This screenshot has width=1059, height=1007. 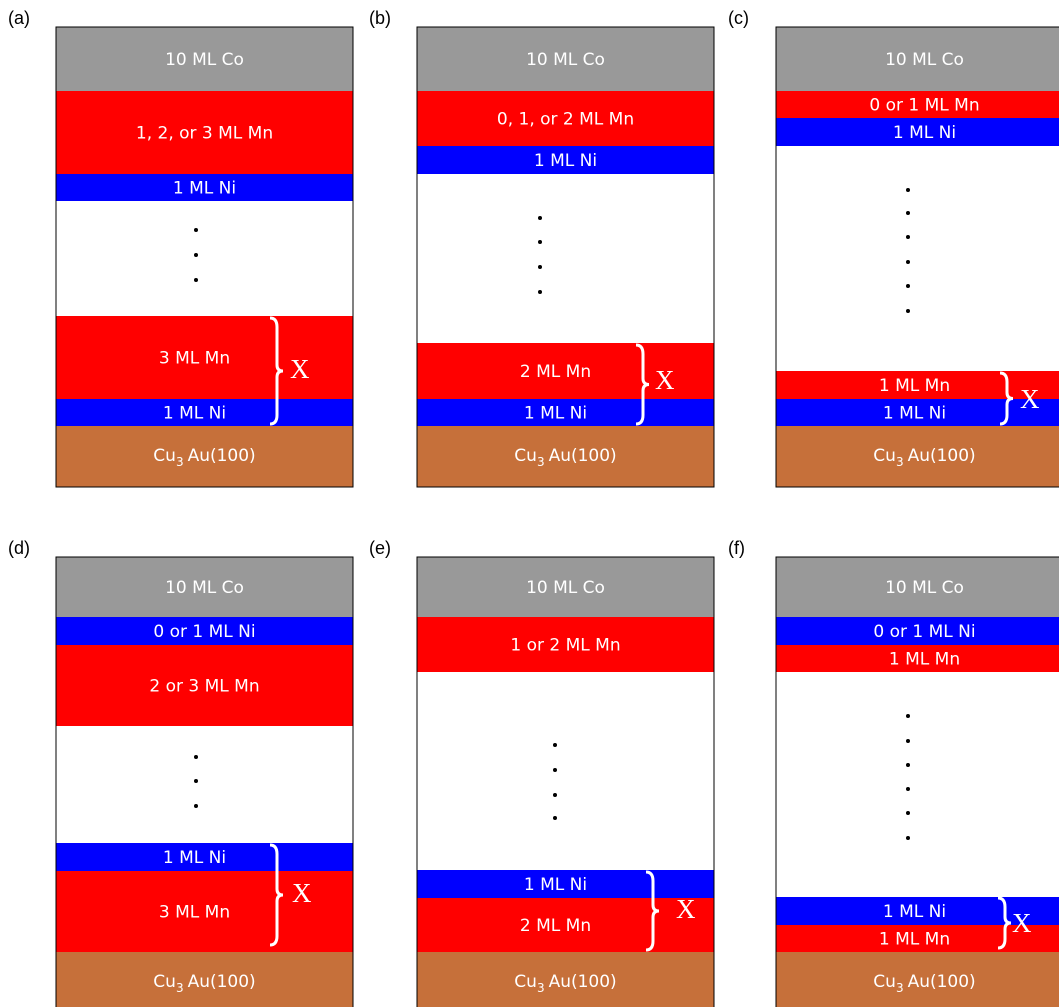 I want to click on panel-label: (e), so click(x=380, y=548).